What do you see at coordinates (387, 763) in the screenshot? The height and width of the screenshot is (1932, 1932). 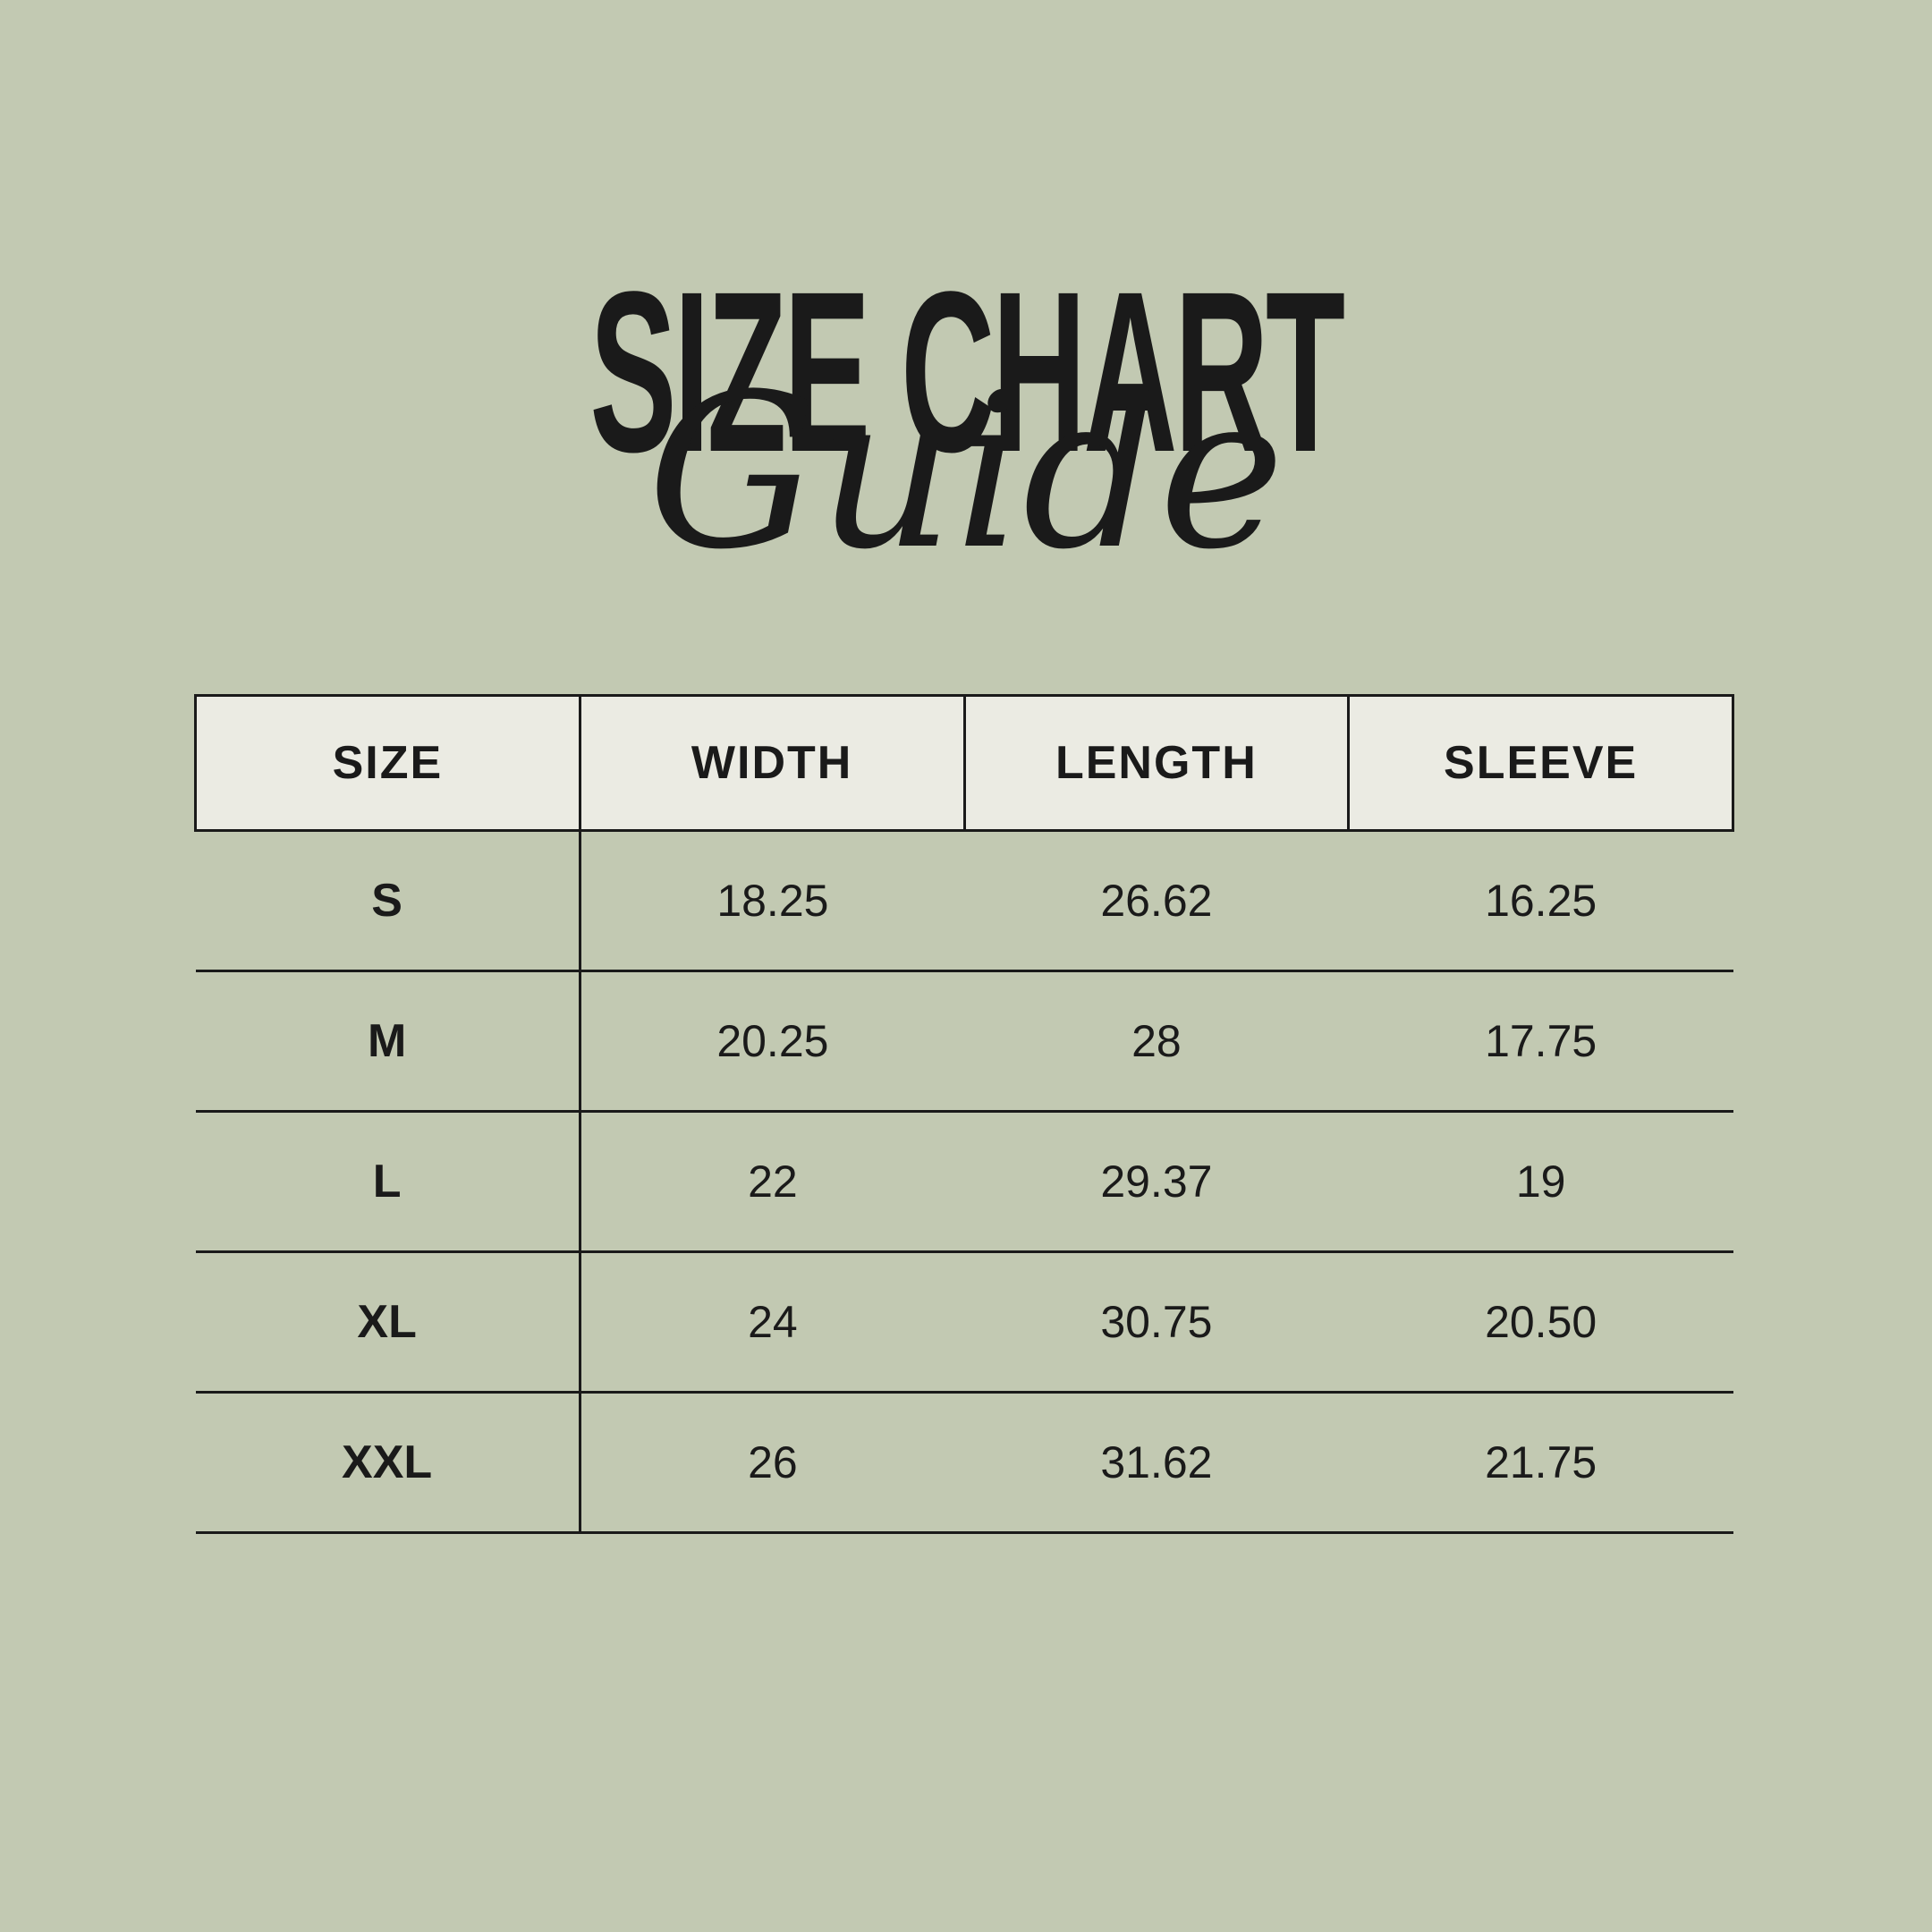 I see `column-header-size: SIZE` at bounding box center [387, 763].